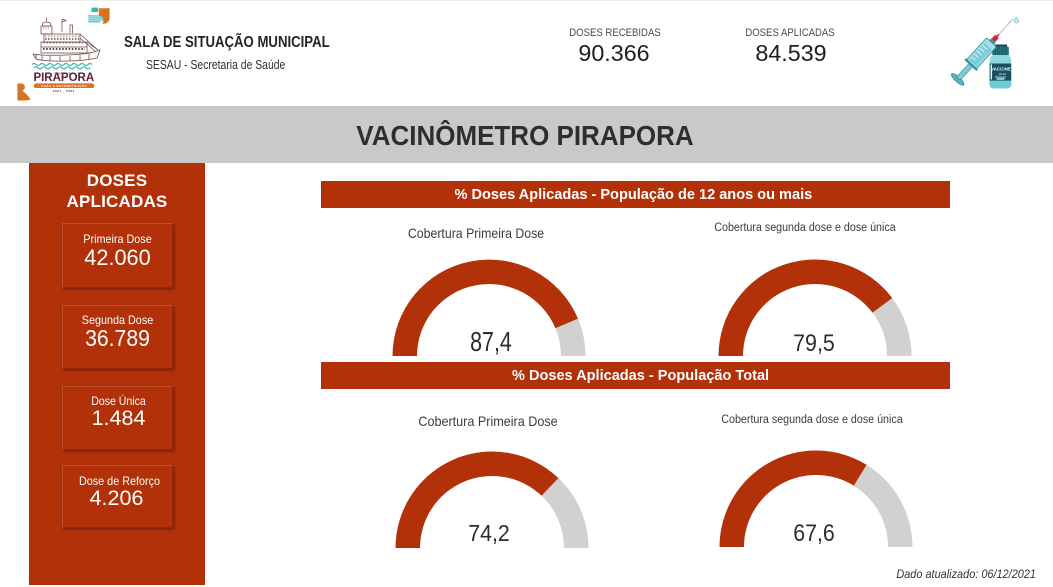  I want to click on svg-text: 10 ml, so click(1002, 74).